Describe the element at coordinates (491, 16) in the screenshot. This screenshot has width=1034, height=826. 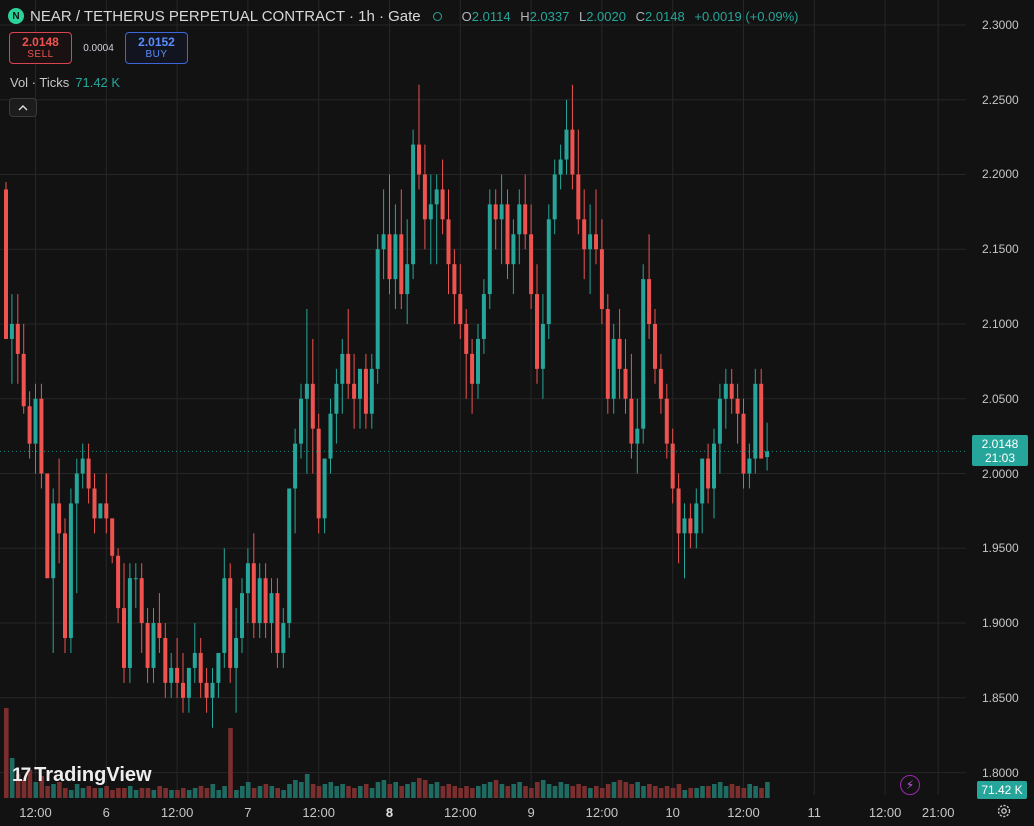
I see `open-value: 2.0114` at that location.